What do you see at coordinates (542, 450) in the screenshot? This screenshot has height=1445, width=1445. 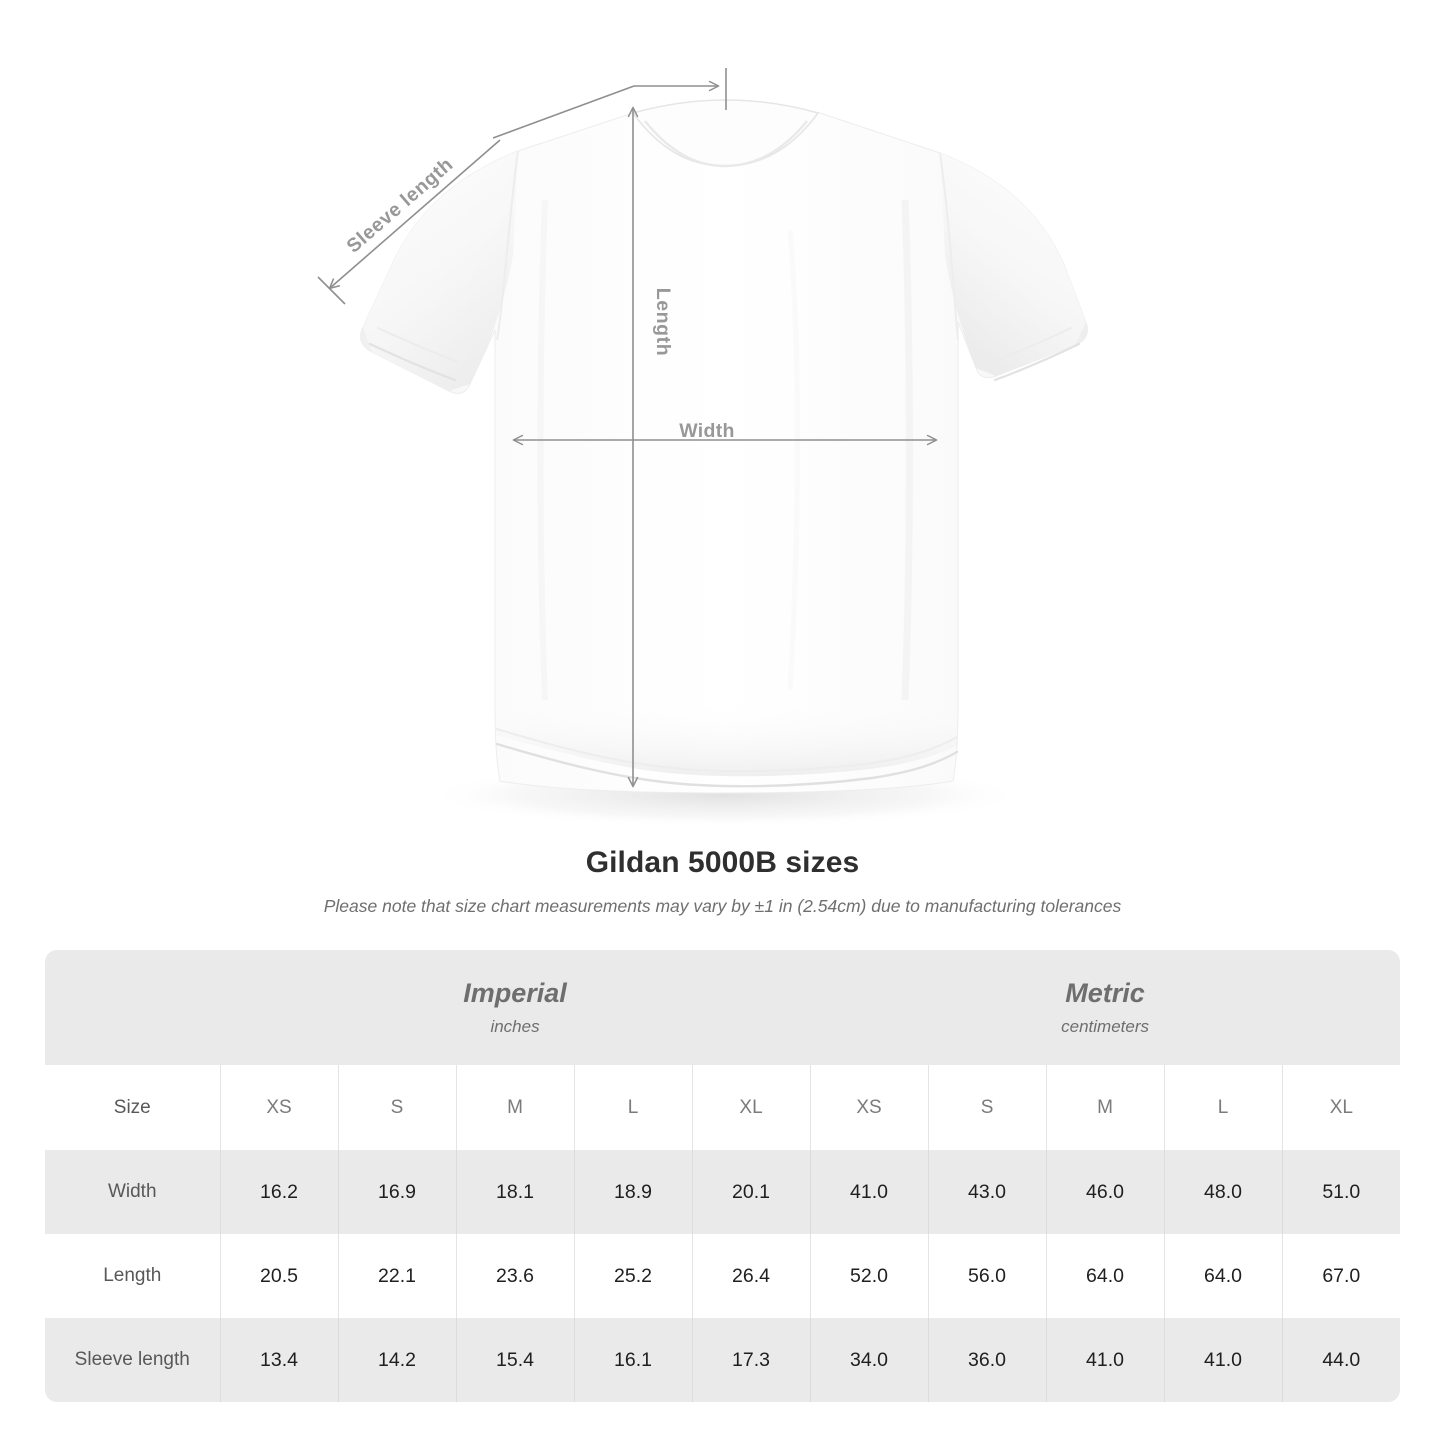 I see `fabric-fold-left` at bounding box center [542, 450].